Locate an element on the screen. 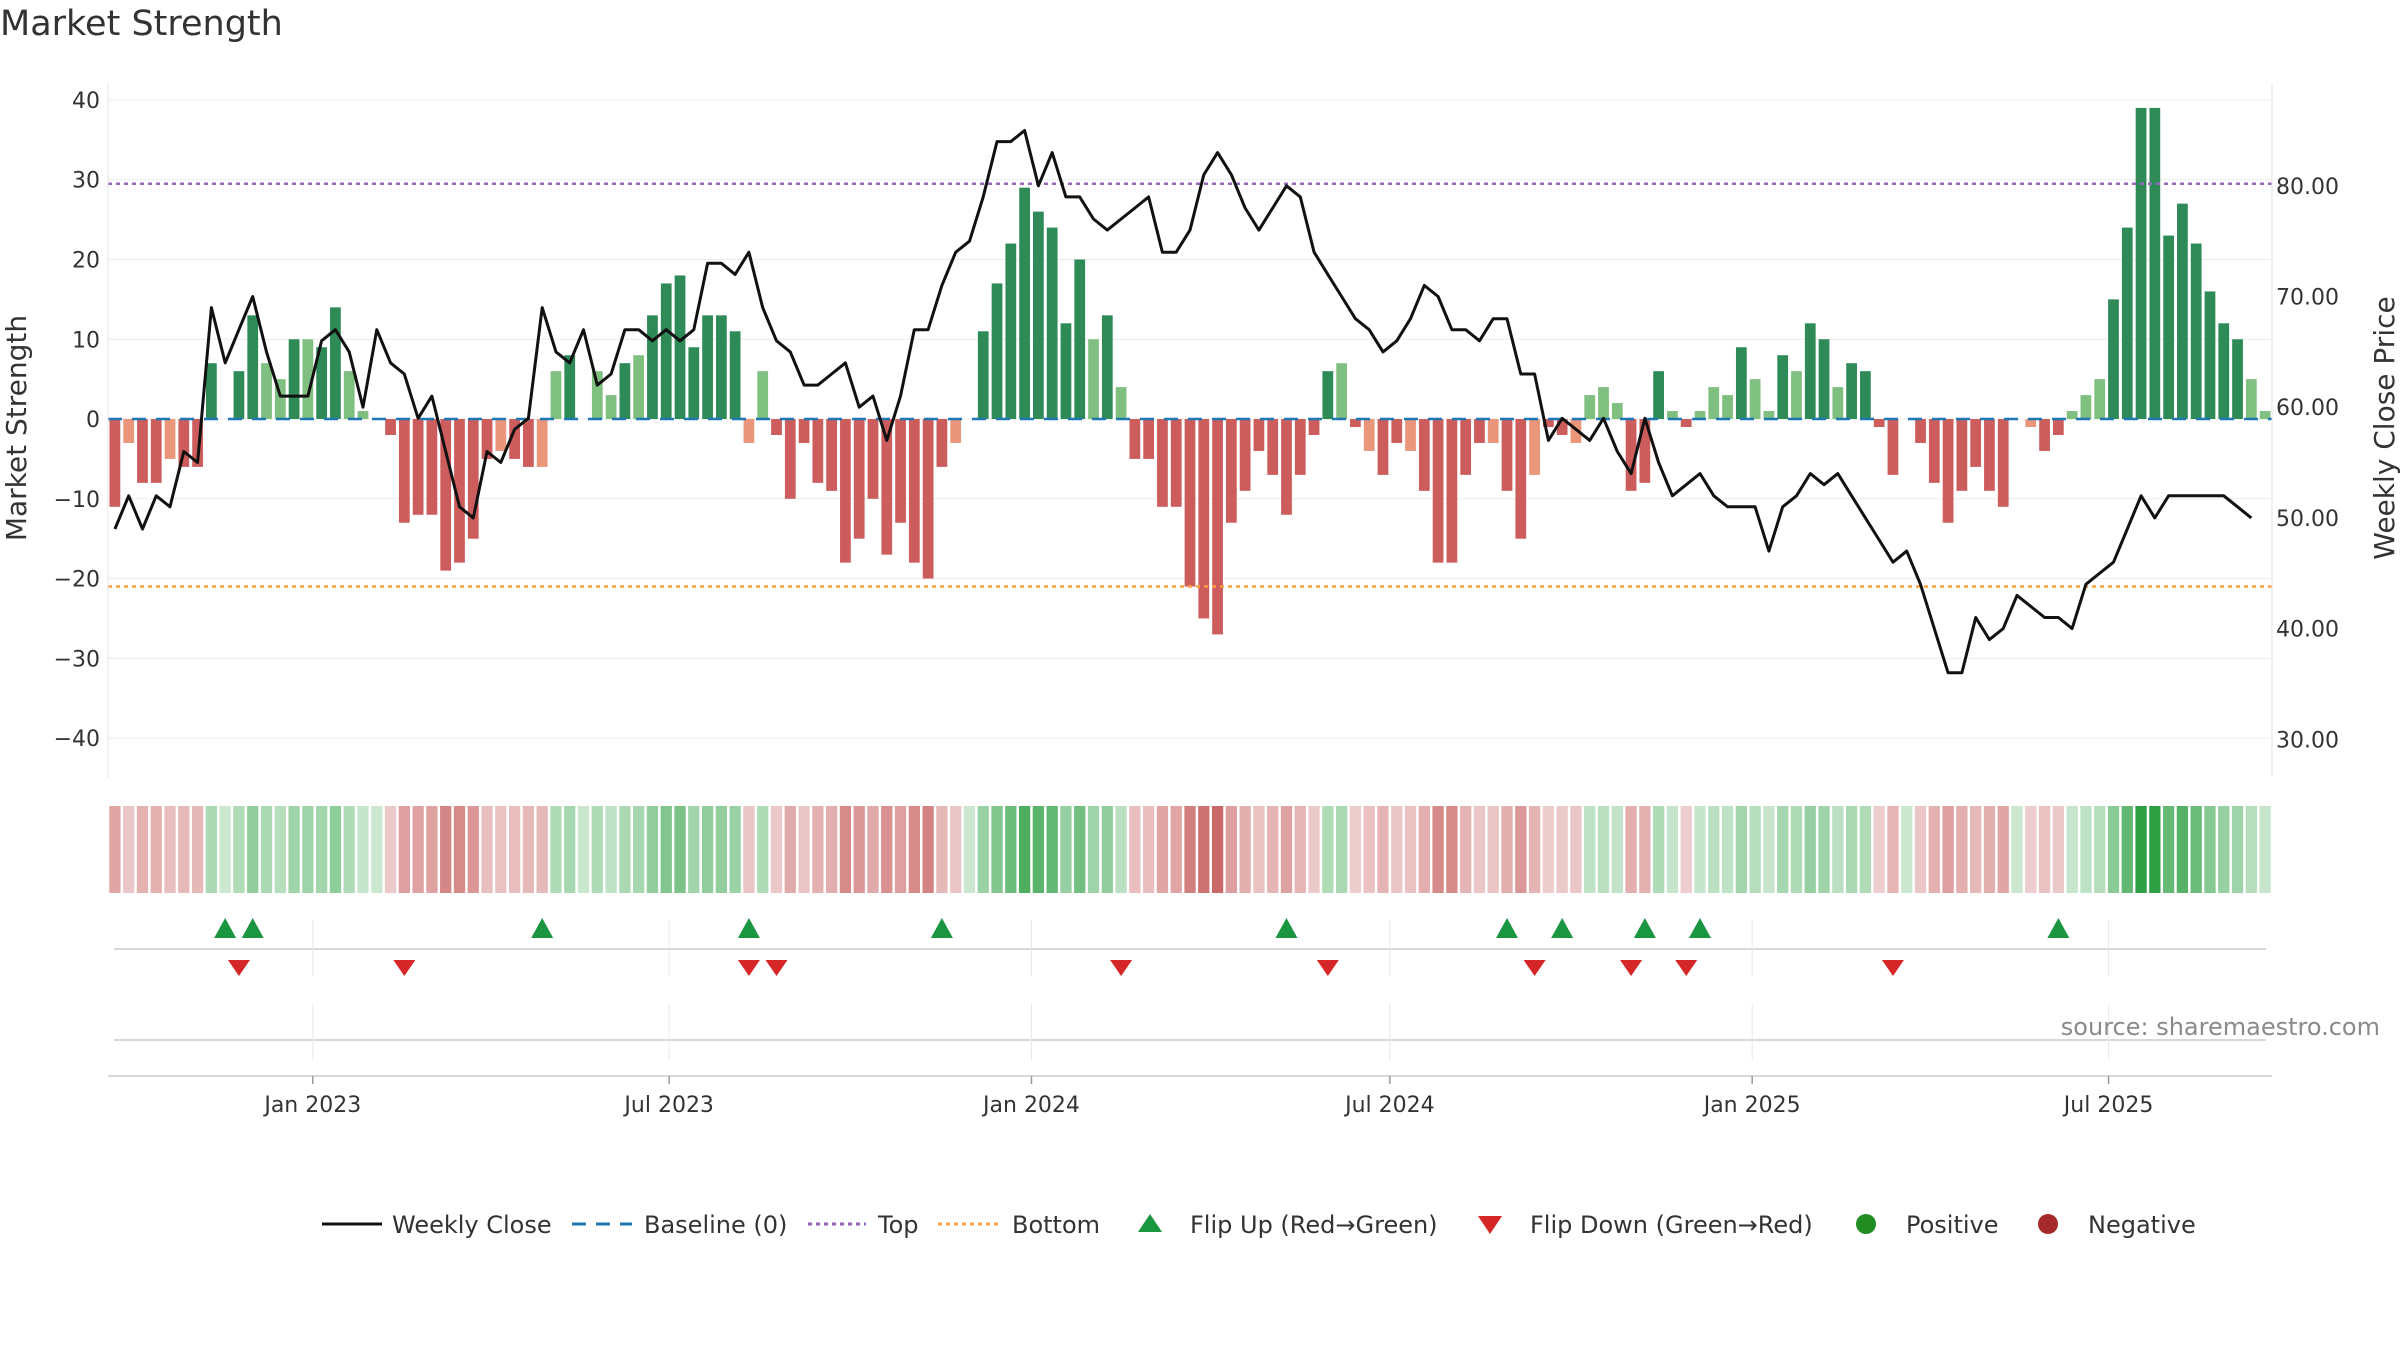  x-tick-label: Jan 2025 is located at coordinates (1751, 1105).